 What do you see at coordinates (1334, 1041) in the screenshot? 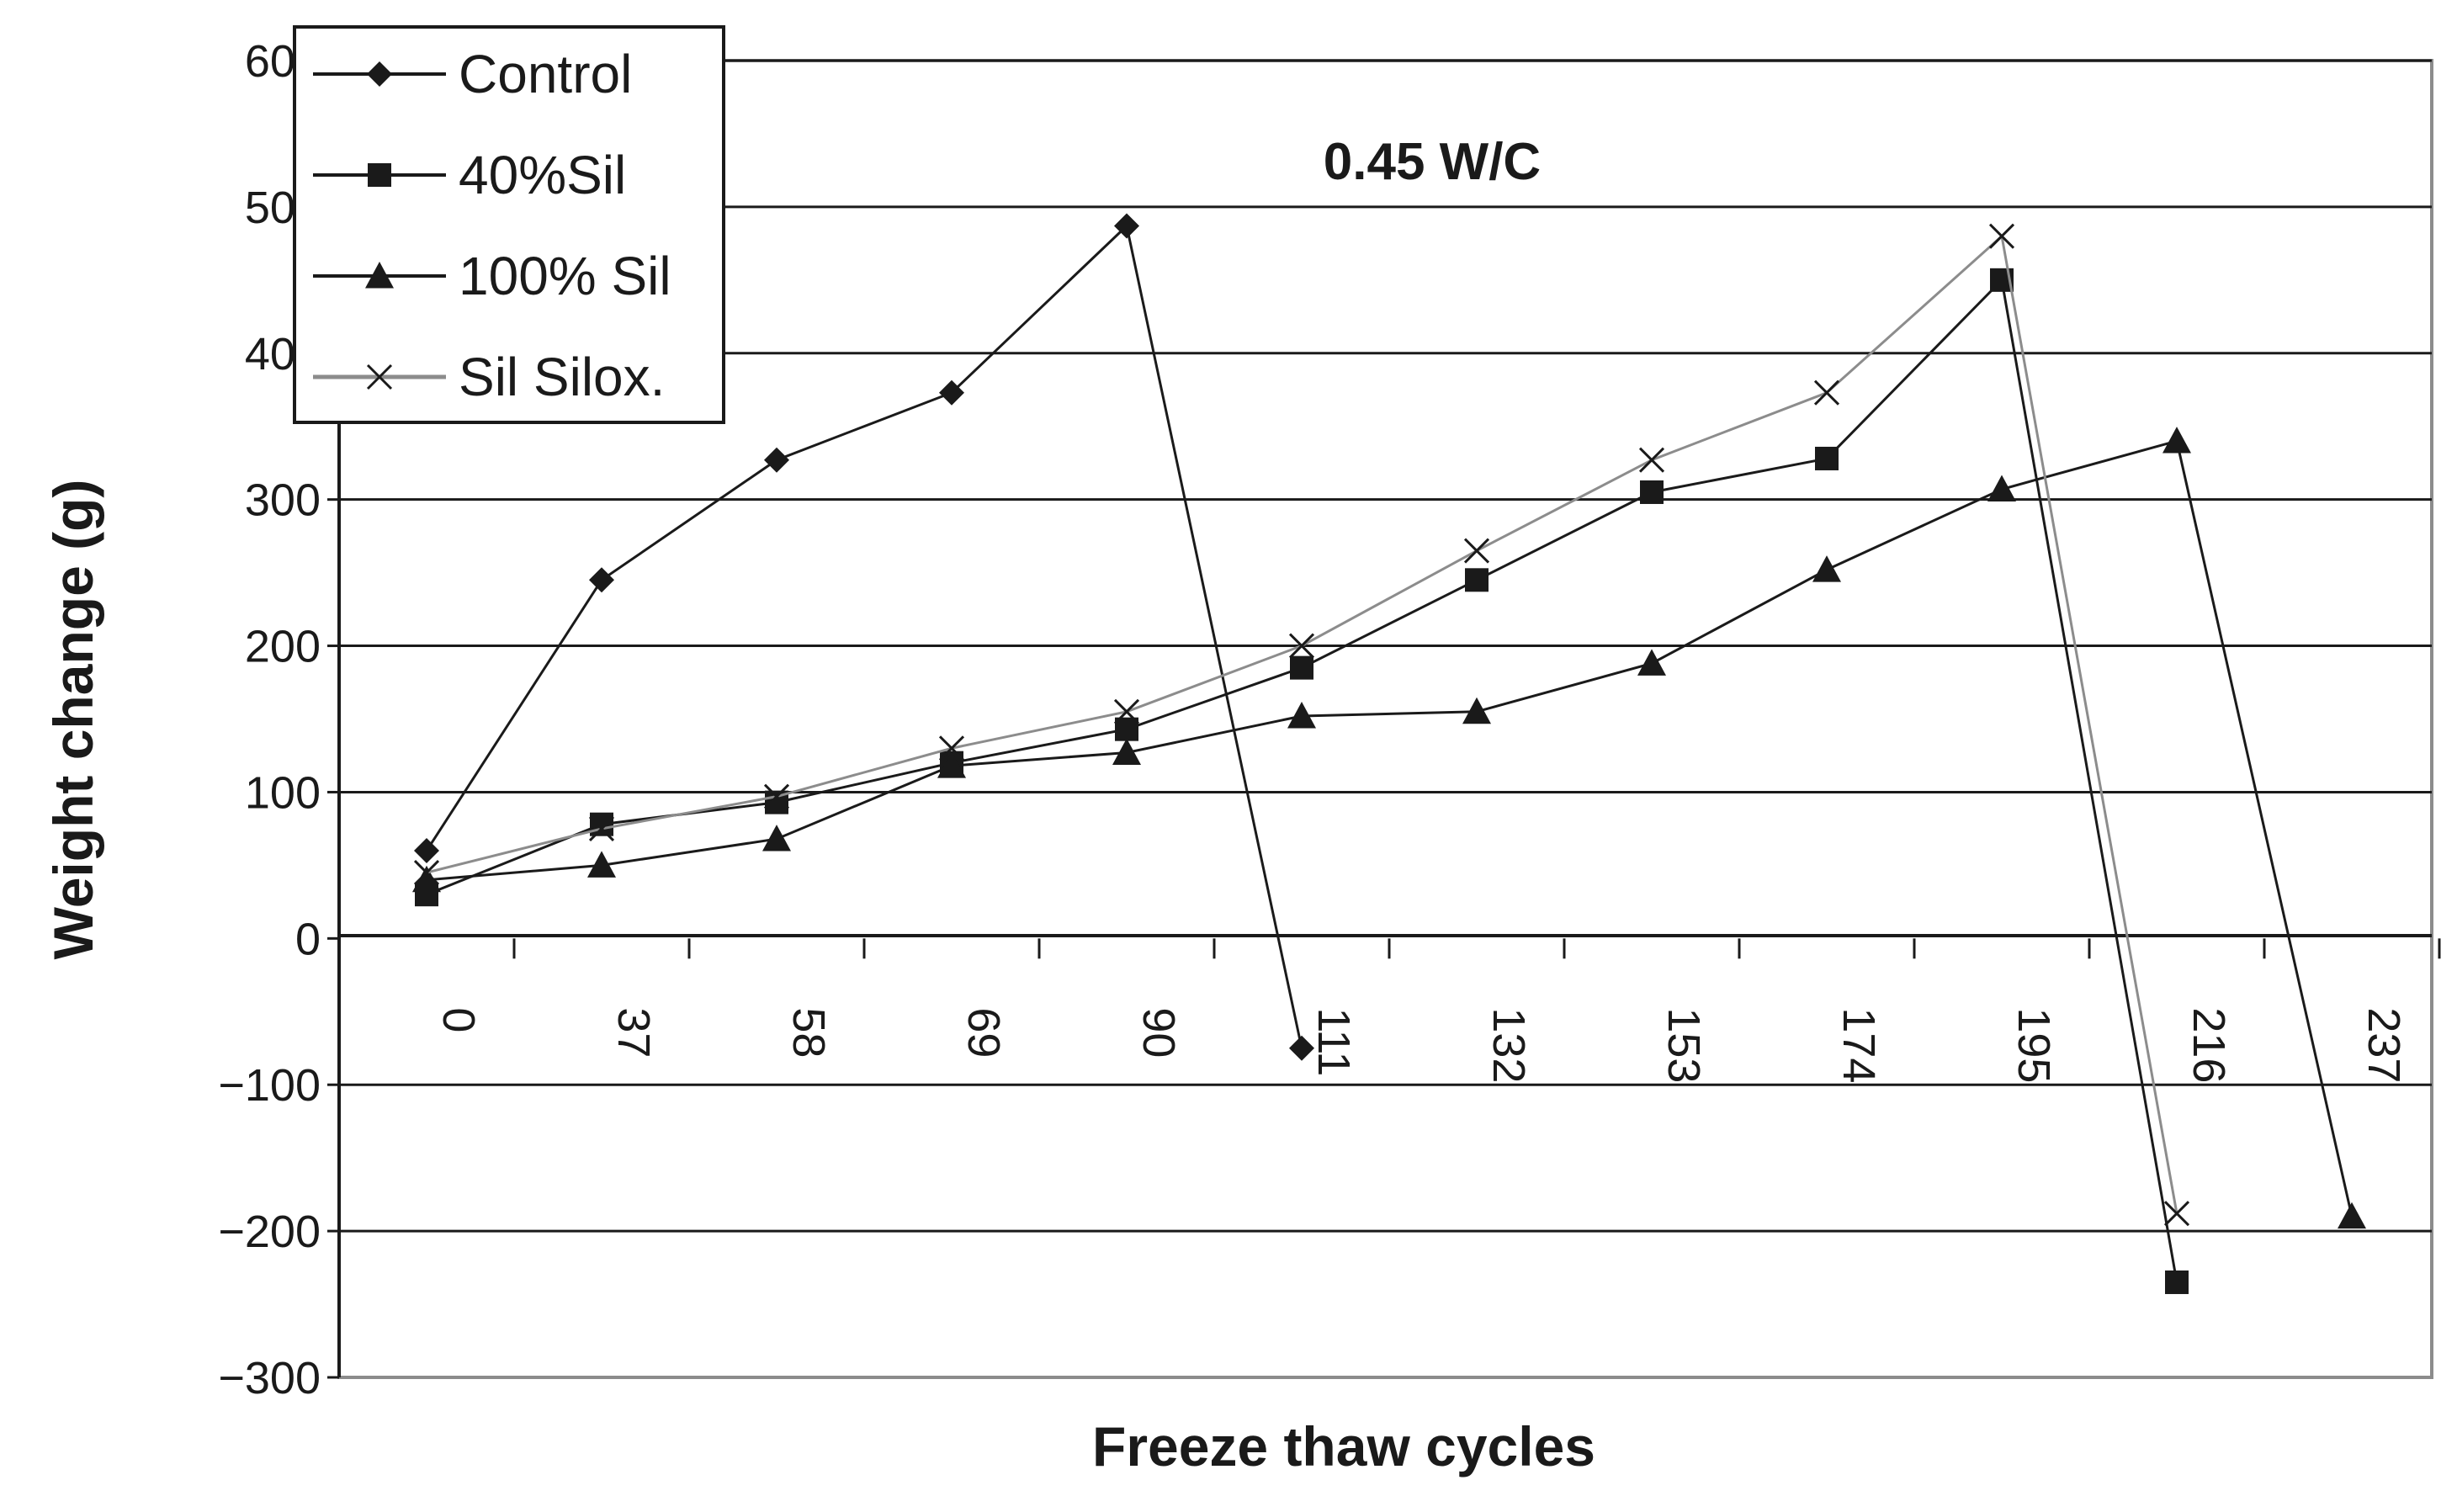
I see `x-tick-label: 111` at bounding box center [1334, 1041].